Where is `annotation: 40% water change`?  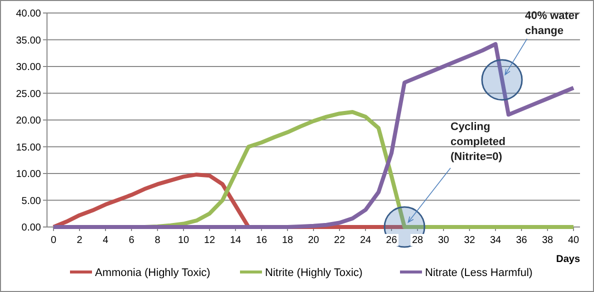 annotation: 40% water change is located at coordinates (552, 23).